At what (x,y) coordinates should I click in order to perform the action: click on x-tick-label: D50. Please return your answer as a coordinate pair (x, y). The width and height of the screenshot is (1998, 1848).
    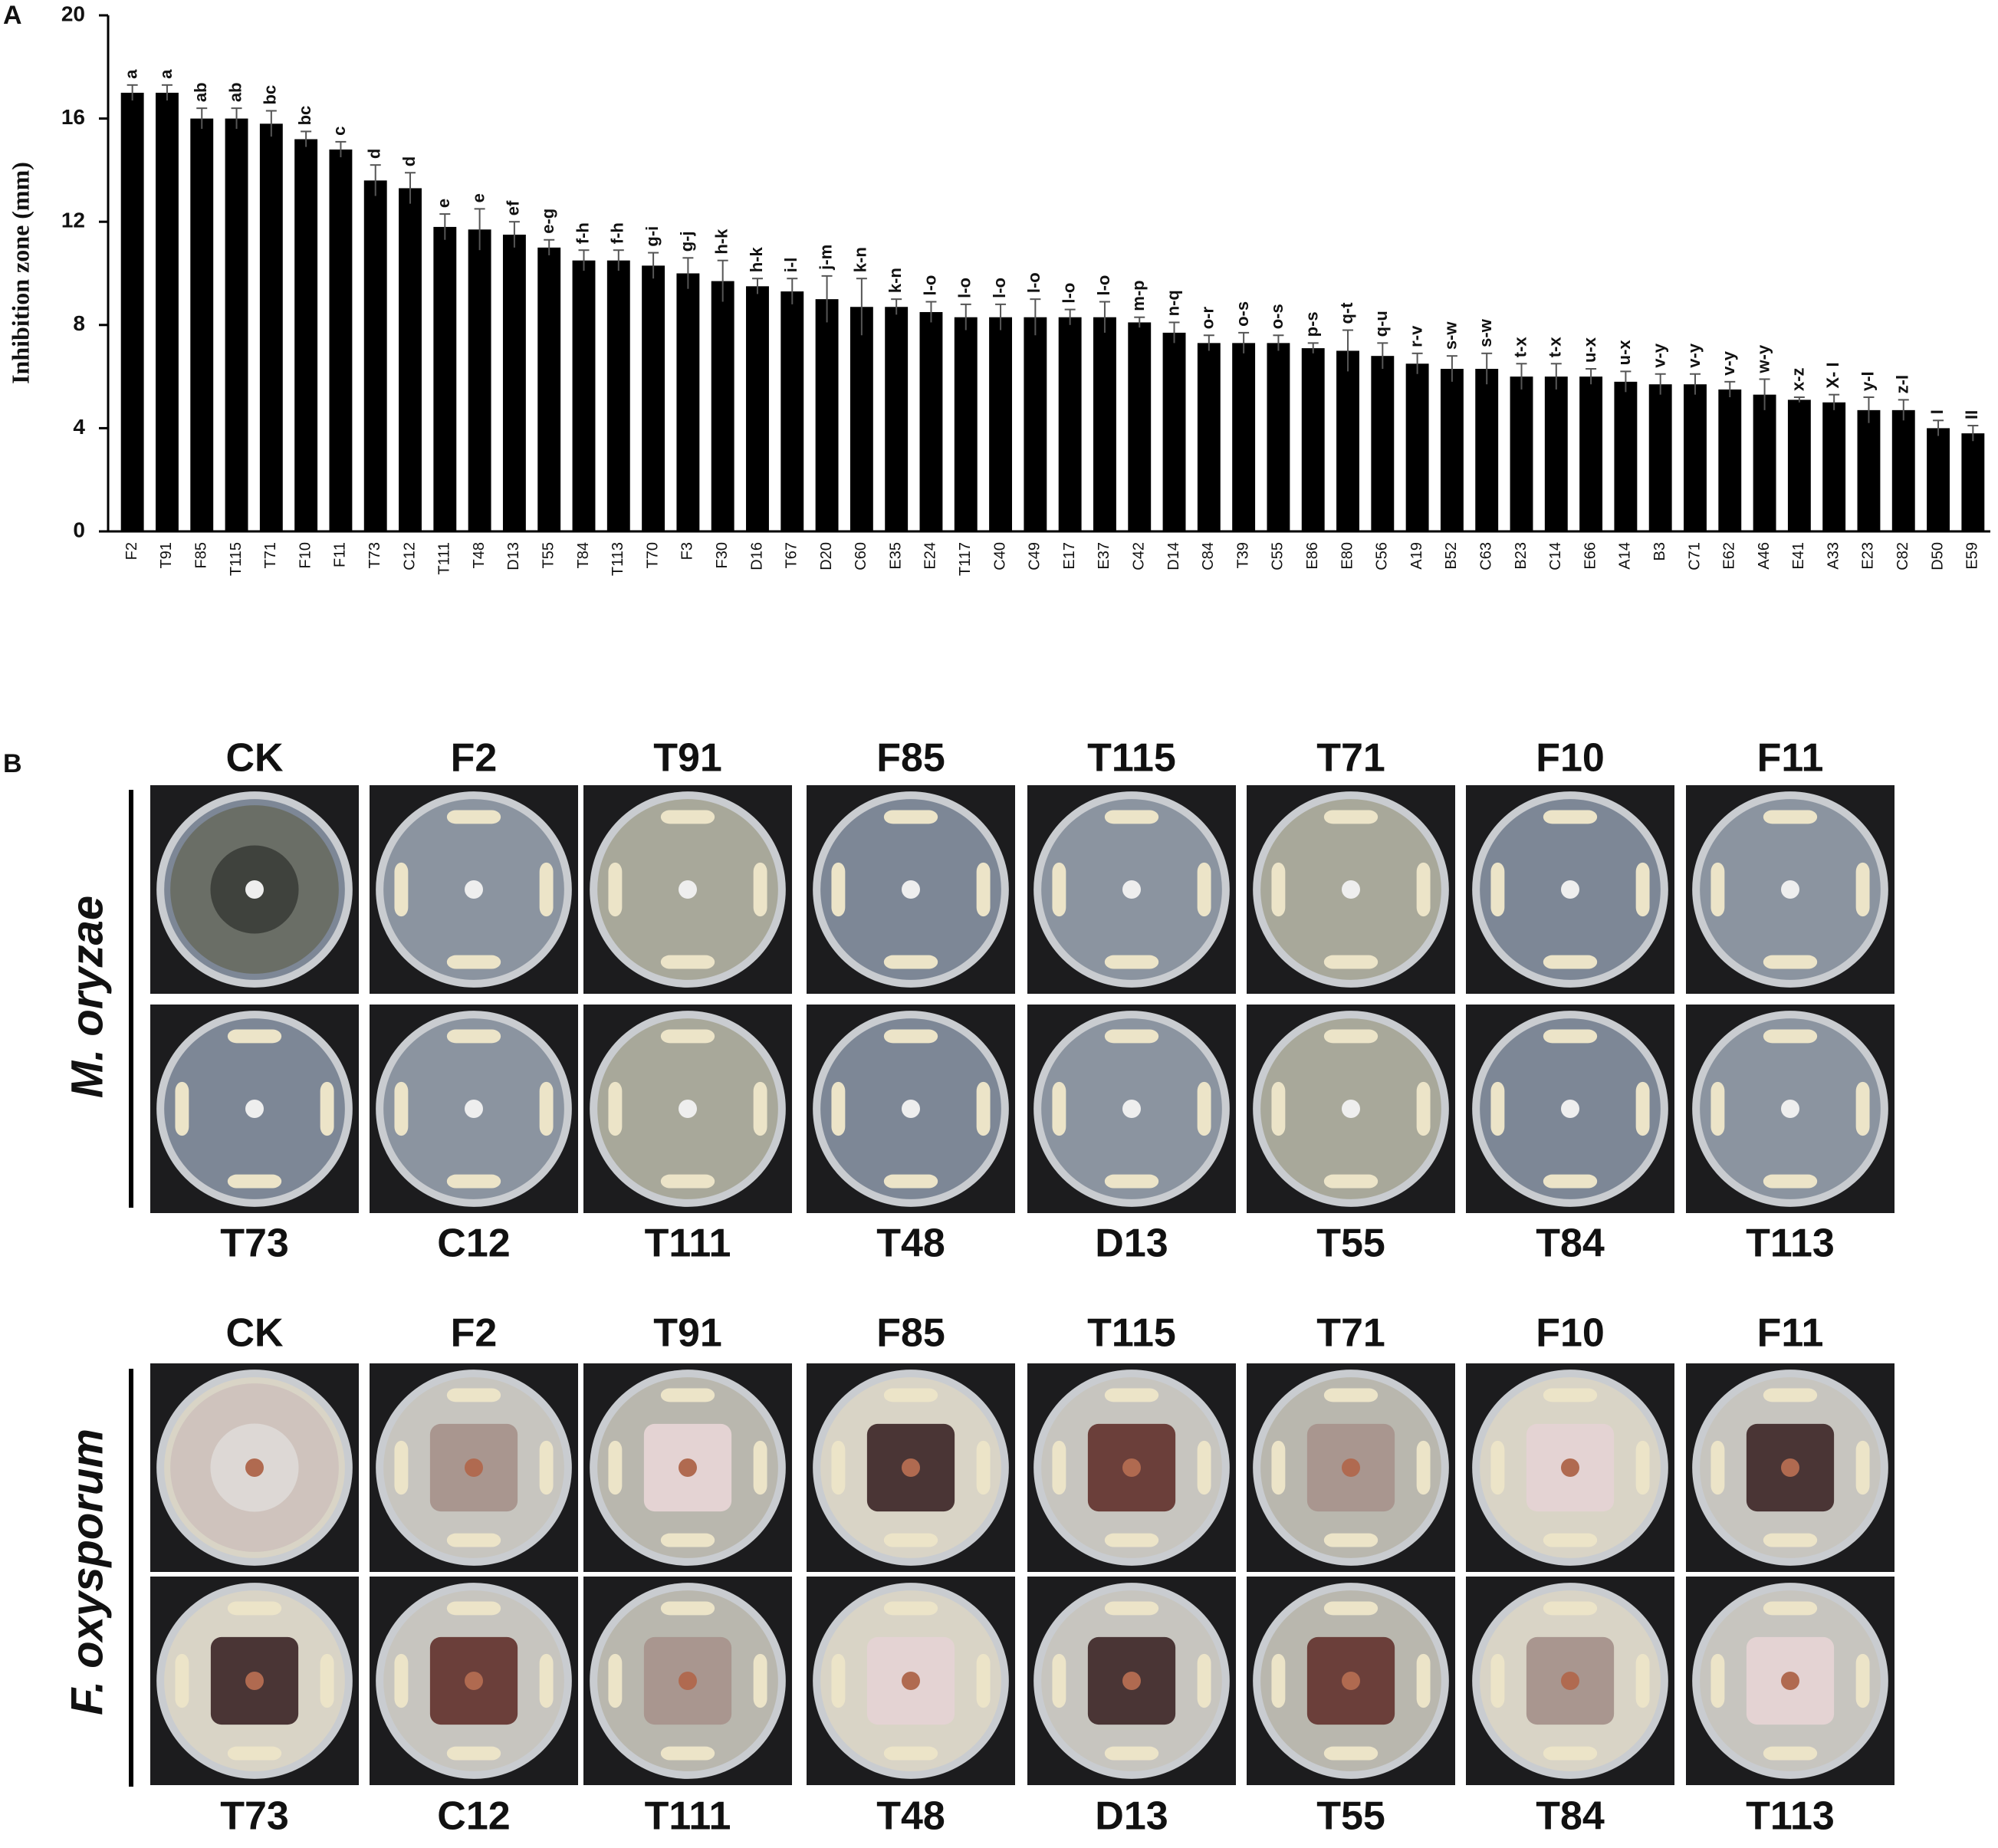
    Looking at the image, I should click on (1937, 556).